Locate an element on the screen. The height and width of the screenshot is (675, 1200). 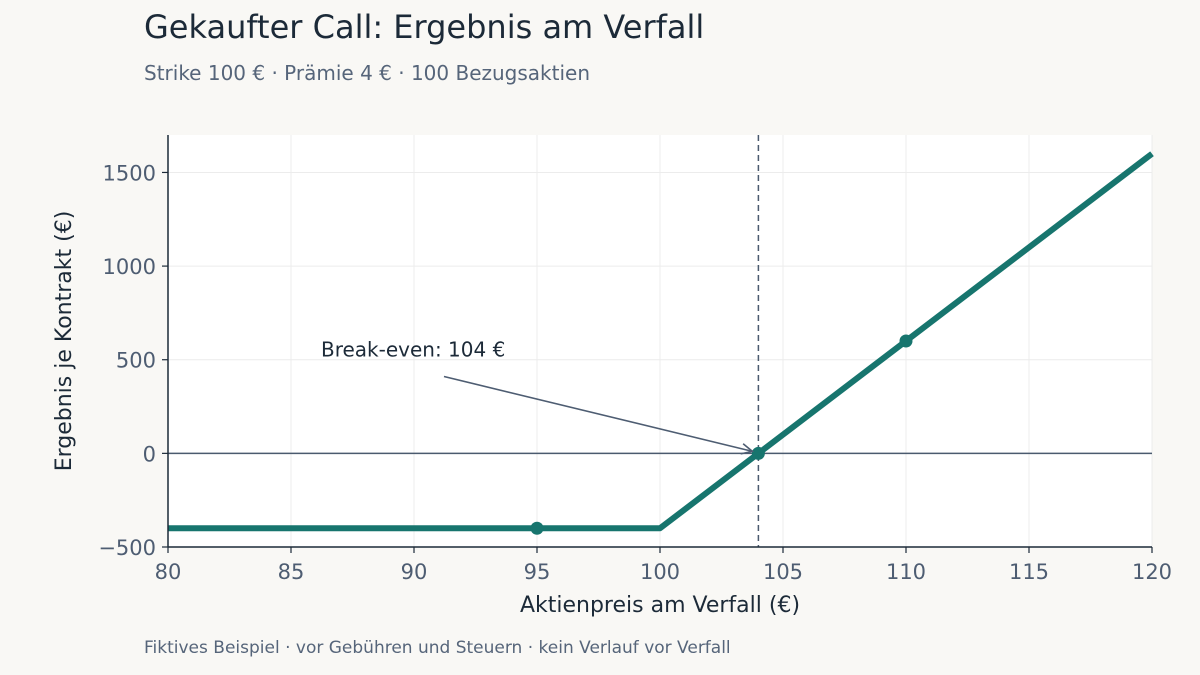
annotation-arrowhead is located at coordinates (747, 449).